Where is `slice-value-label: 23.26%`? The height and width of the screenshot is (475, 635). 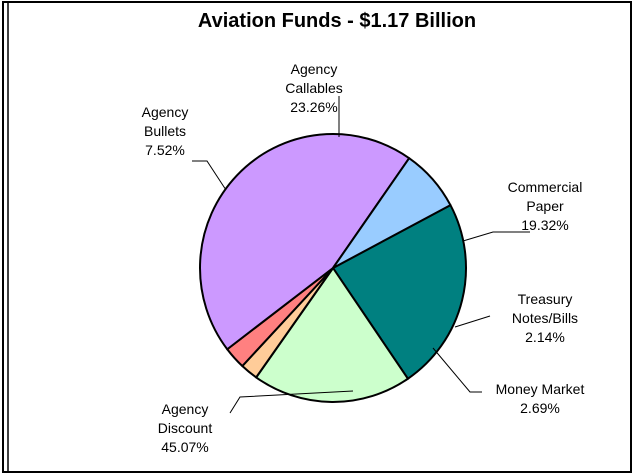 slice-value-label: 23.26% is located at coordinates (313, 107).